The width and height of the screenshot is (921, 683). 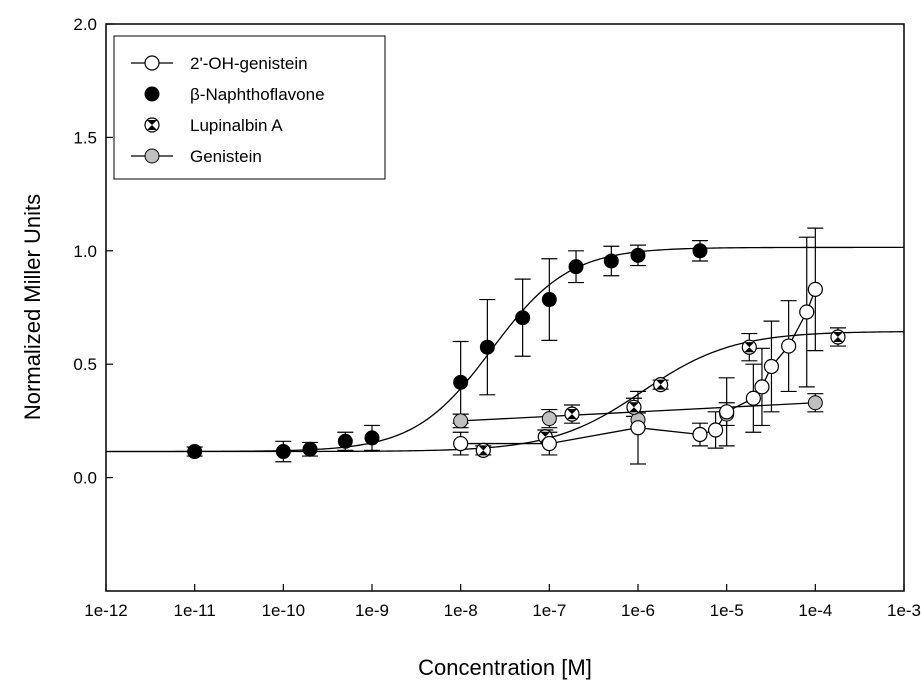 What do you see at coordinates (727, 610) in the screenshot?
I see `x-tick-label: 1e-5` at bounding box center [727, 610].